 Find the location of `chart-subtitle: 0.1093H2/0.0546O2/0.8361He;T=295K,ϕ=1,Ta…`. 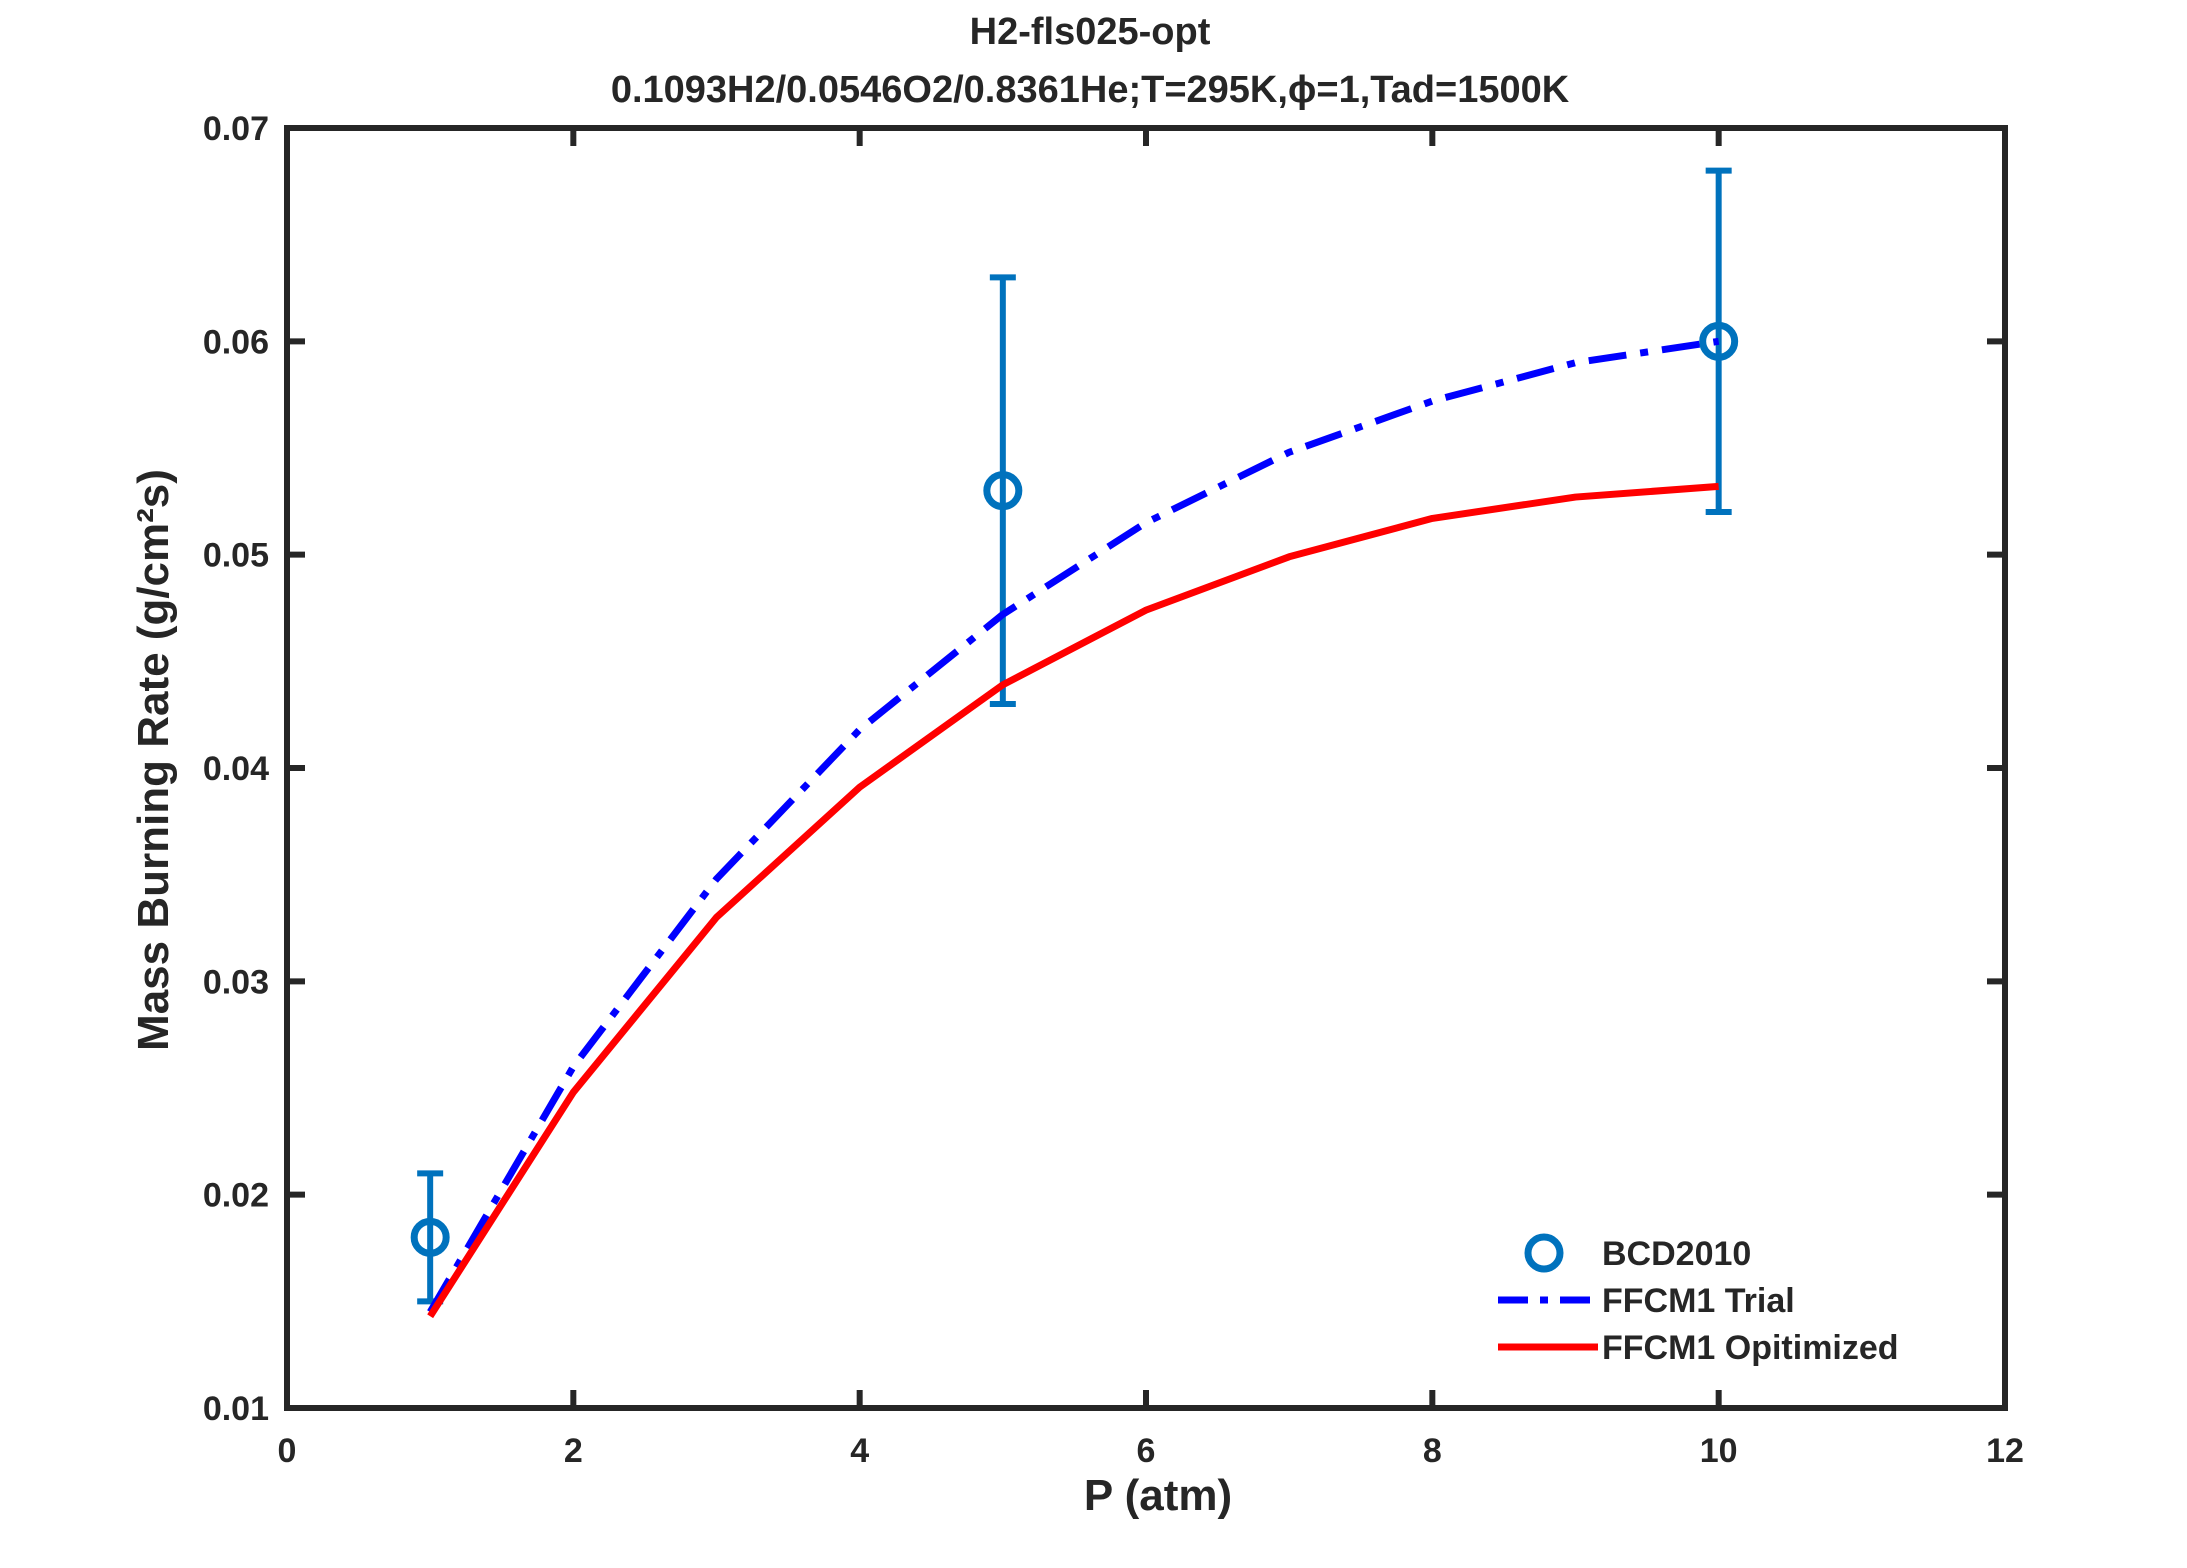

chart-subtitle: 0.1093H2/0.0546O2/0.8361He;T=295K,ϕ=1,Ta… is located at coordinates (1090, 90).